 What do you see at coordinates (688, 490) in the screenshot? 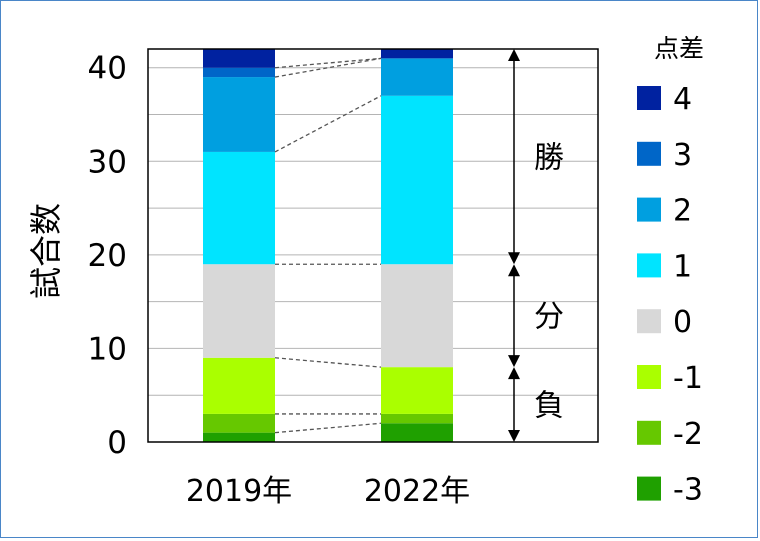
I see `legend-label: -3` at bounding box center [688, 490].